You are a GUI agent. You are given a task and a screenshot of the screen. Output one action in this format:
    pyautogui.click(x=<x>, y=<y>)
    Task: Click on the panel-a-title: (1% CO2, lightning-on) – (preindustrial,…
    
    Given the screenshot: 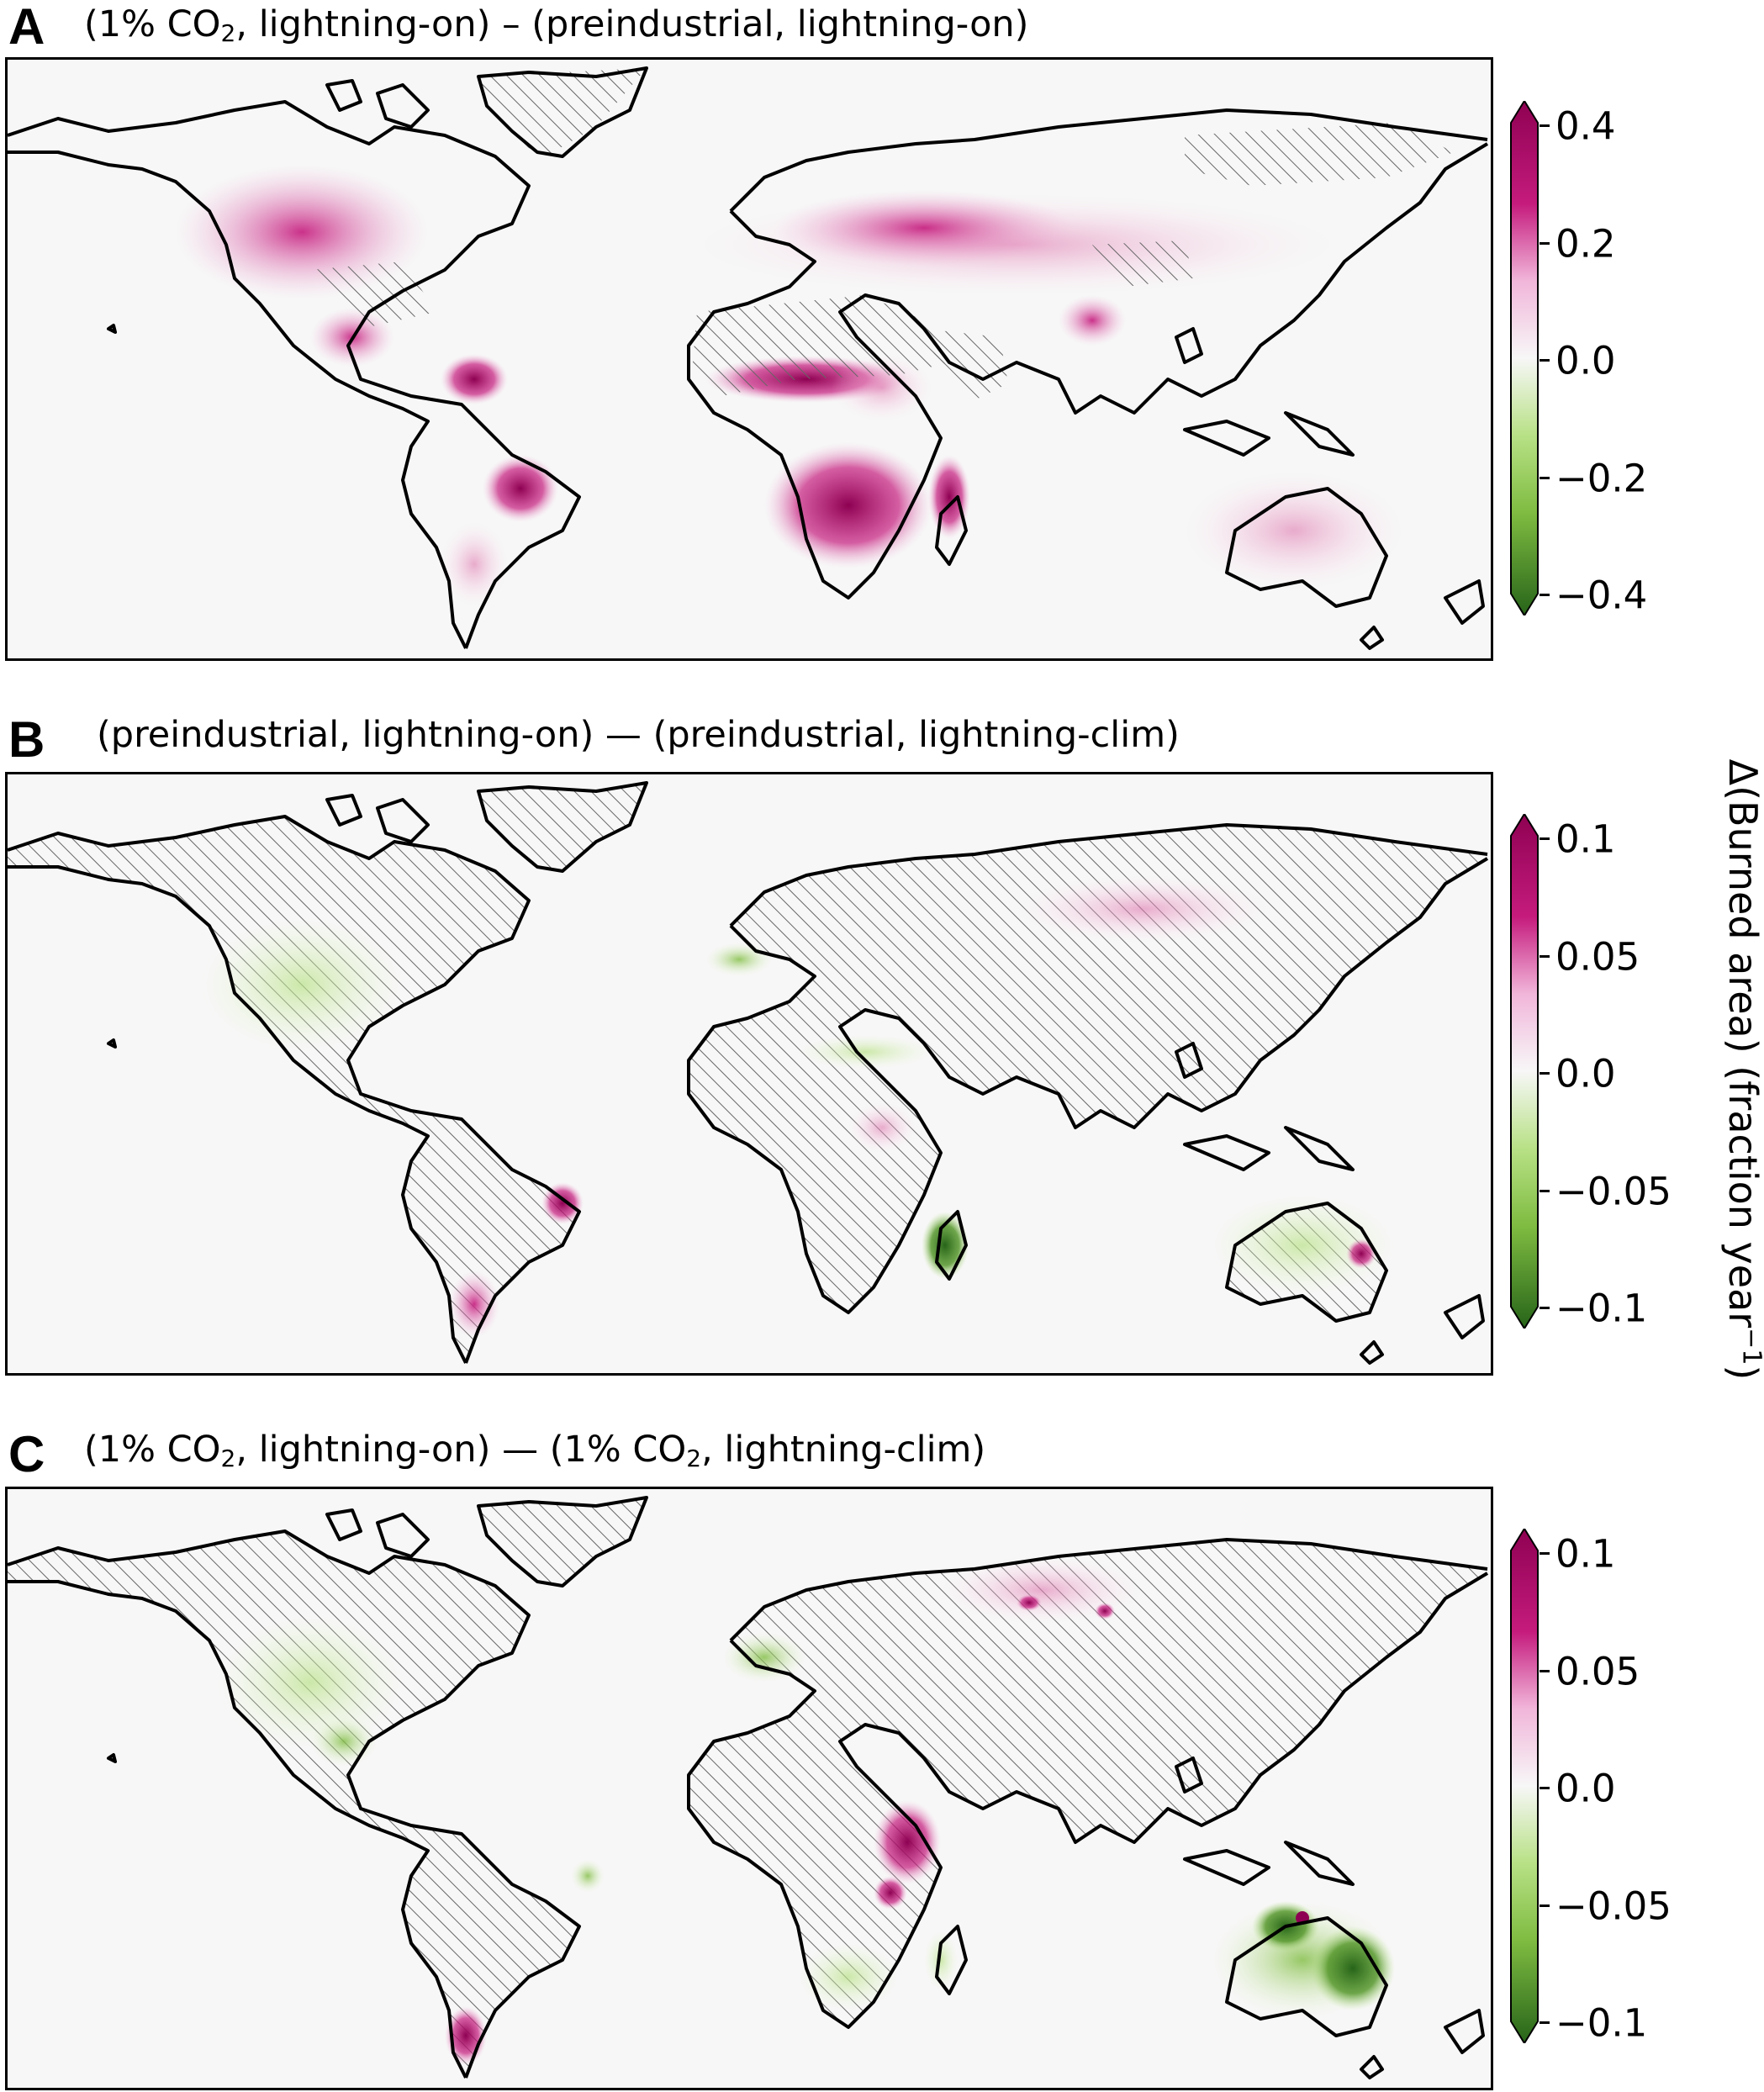 What is the action you would take?
    pyautogui.click(x=556, y=25)
    